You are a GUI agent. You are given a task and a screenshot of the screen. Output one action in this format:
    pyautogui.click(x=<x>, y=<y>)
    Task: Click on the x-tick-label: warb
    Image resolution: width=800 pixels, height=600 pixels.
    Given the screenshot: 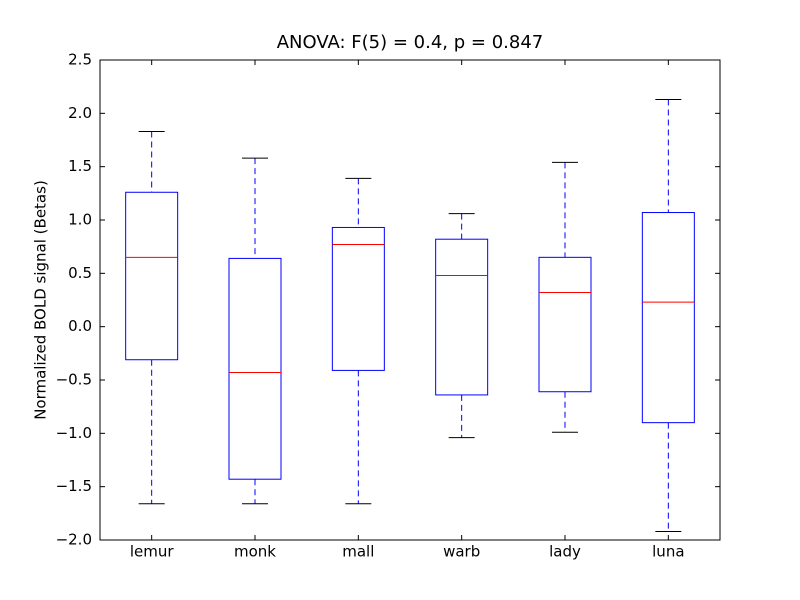 What is the action you would take?
    pyautogui.click(x=461, y=552)
    